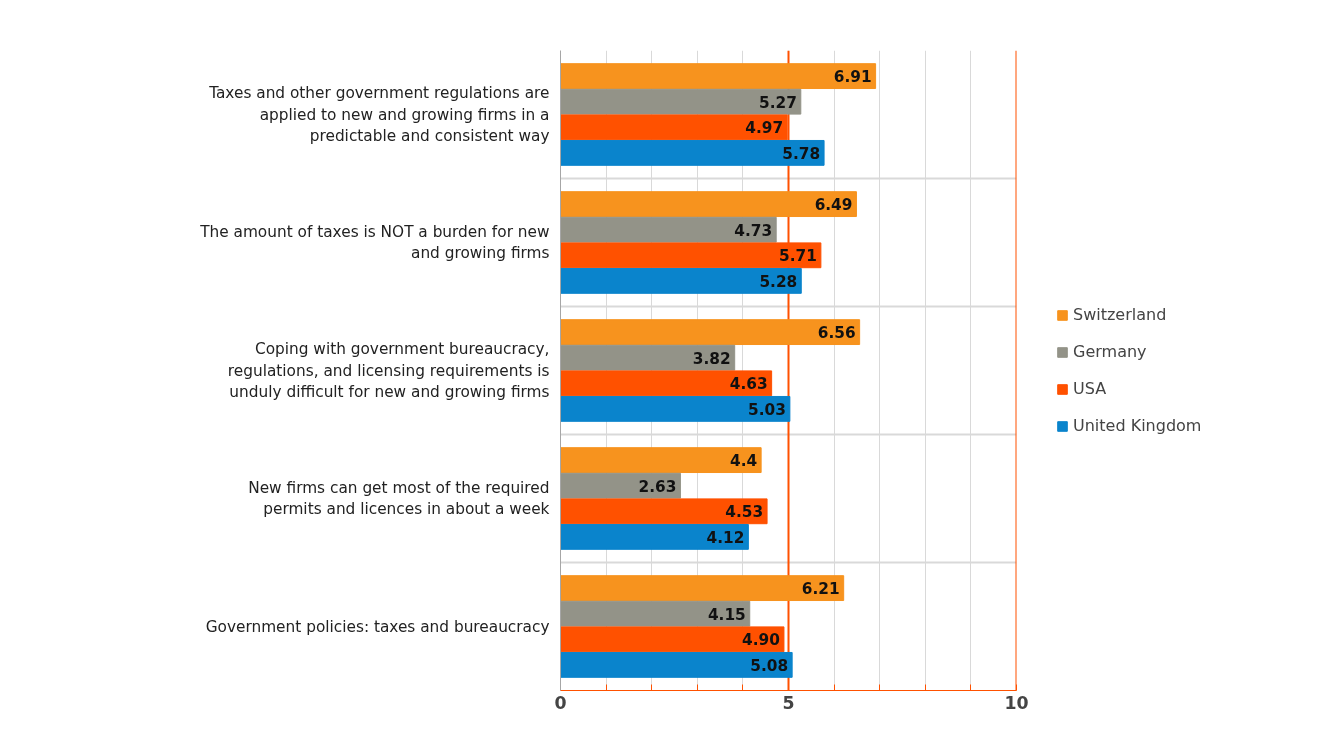  Describe the element at coordinates (1016, 702) in the screenshot. I see `x-tick-label: 10` at that location.